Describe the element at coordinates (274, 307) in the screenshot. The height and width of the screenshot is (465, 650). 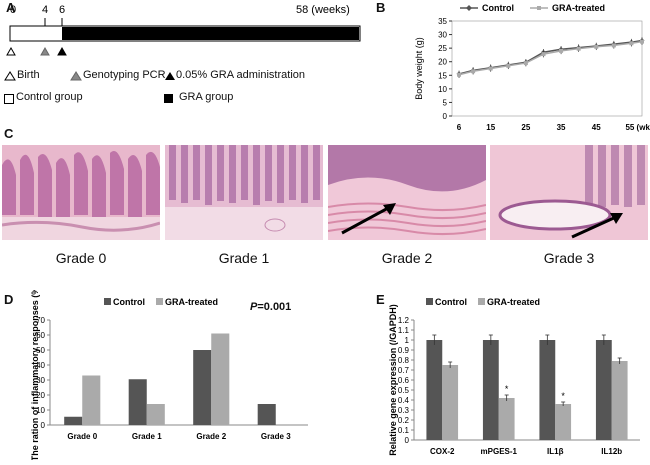
I see `p-value-number: =0.001` at that location.